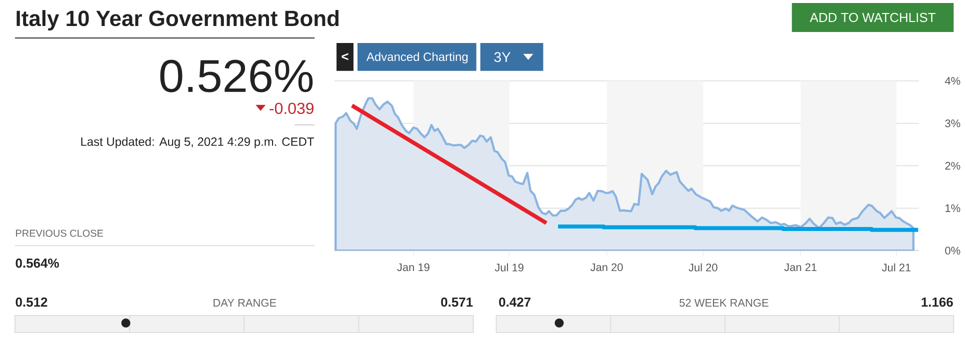  Describe the element at coordinates (177, 20) in the screenshot. I see `chart-title: Italy 10 Year Government Bond` at that location.